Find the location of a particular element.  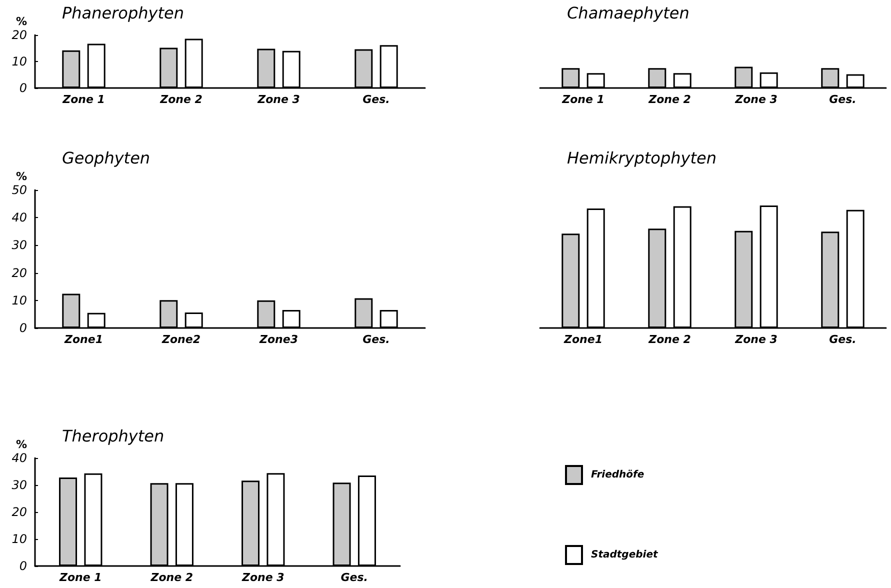

y-tick-label: 50 is located at coordinates (20, 190).